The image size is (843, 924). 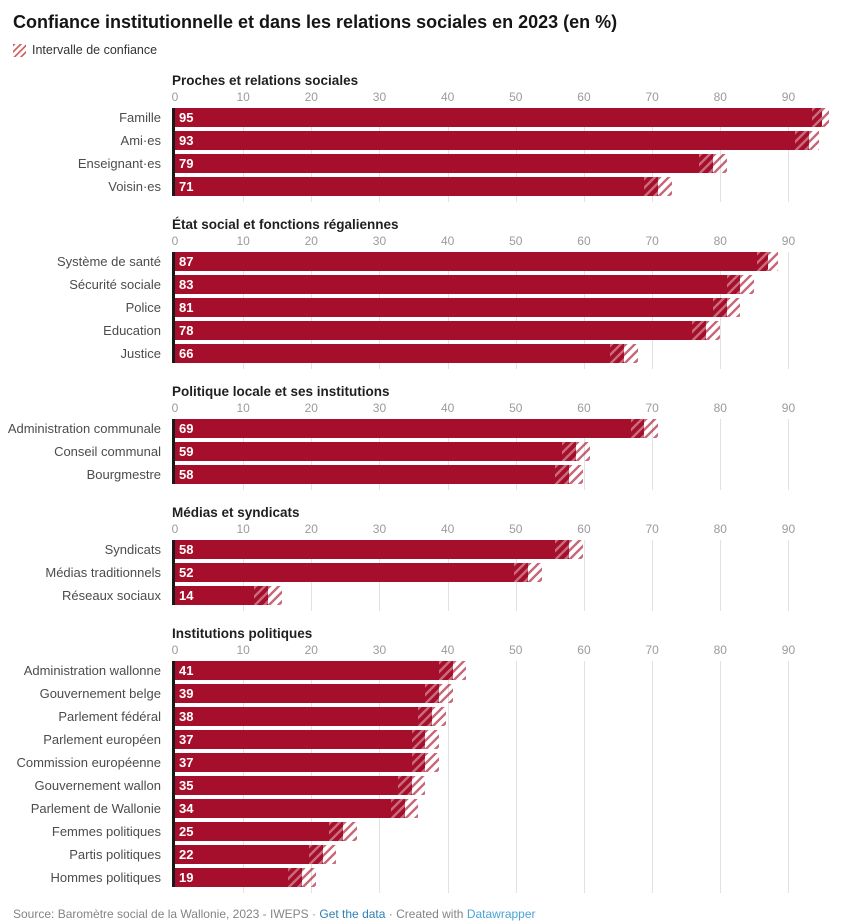 What do you see at coordinates (302, 716) in the screenshot?
I see `bar: 38` at bounding box center [302, 716].